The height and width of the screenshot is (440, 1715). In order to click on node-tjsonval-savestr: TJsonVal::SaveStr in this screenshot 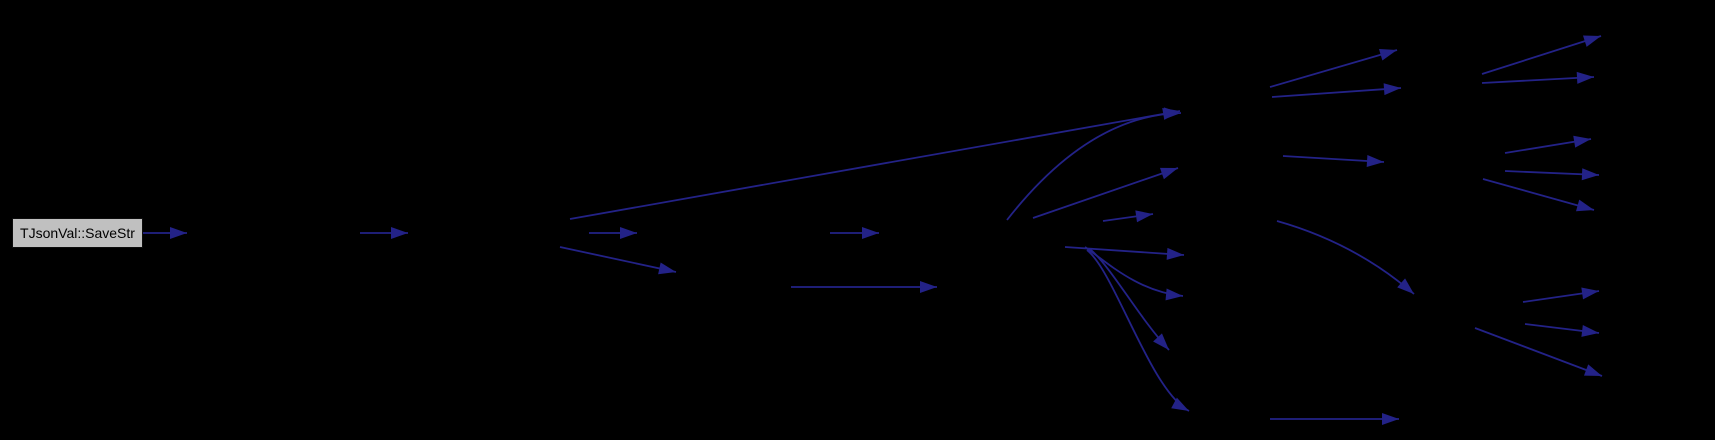, I will do `click(77, 233)`.